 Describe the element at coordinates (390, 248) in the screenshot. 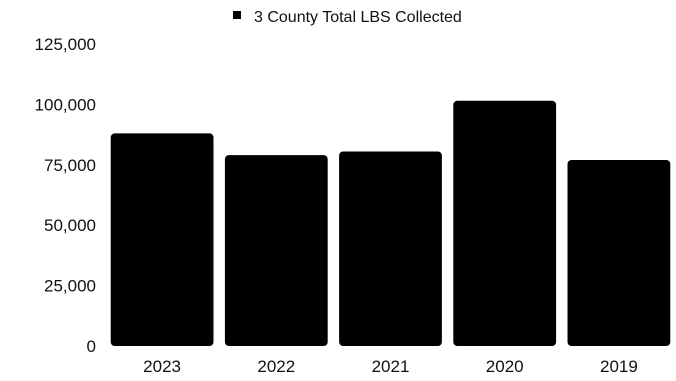

I see `bar-2021` at that location.